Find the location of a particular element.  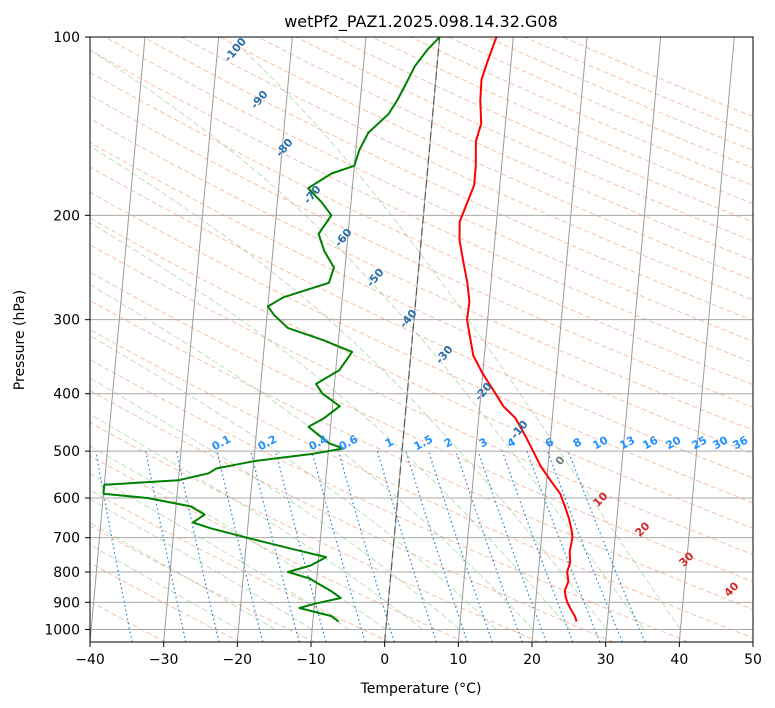

y-tick-label: 700 is located at coordinates (66, 539).